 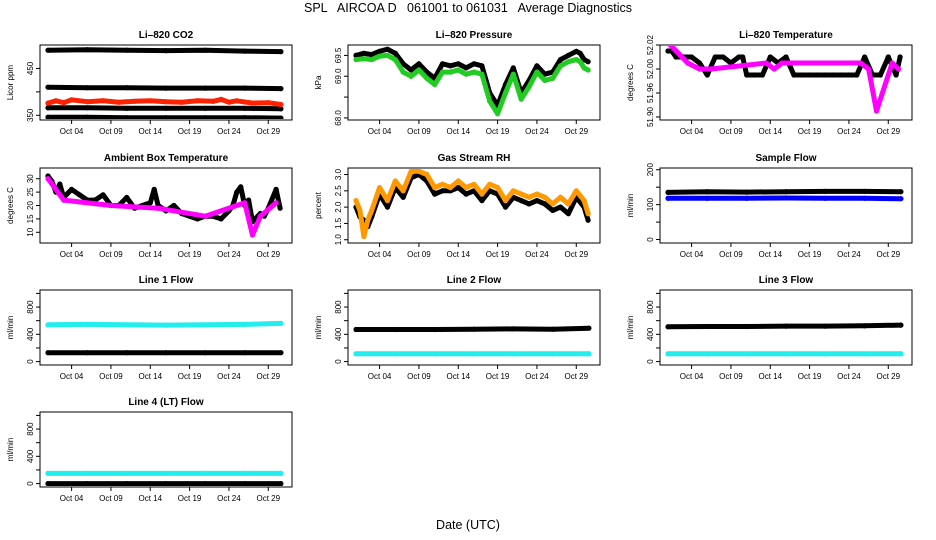 I want to click on y-tick-label: 1.0, so click(x=338, y=240).